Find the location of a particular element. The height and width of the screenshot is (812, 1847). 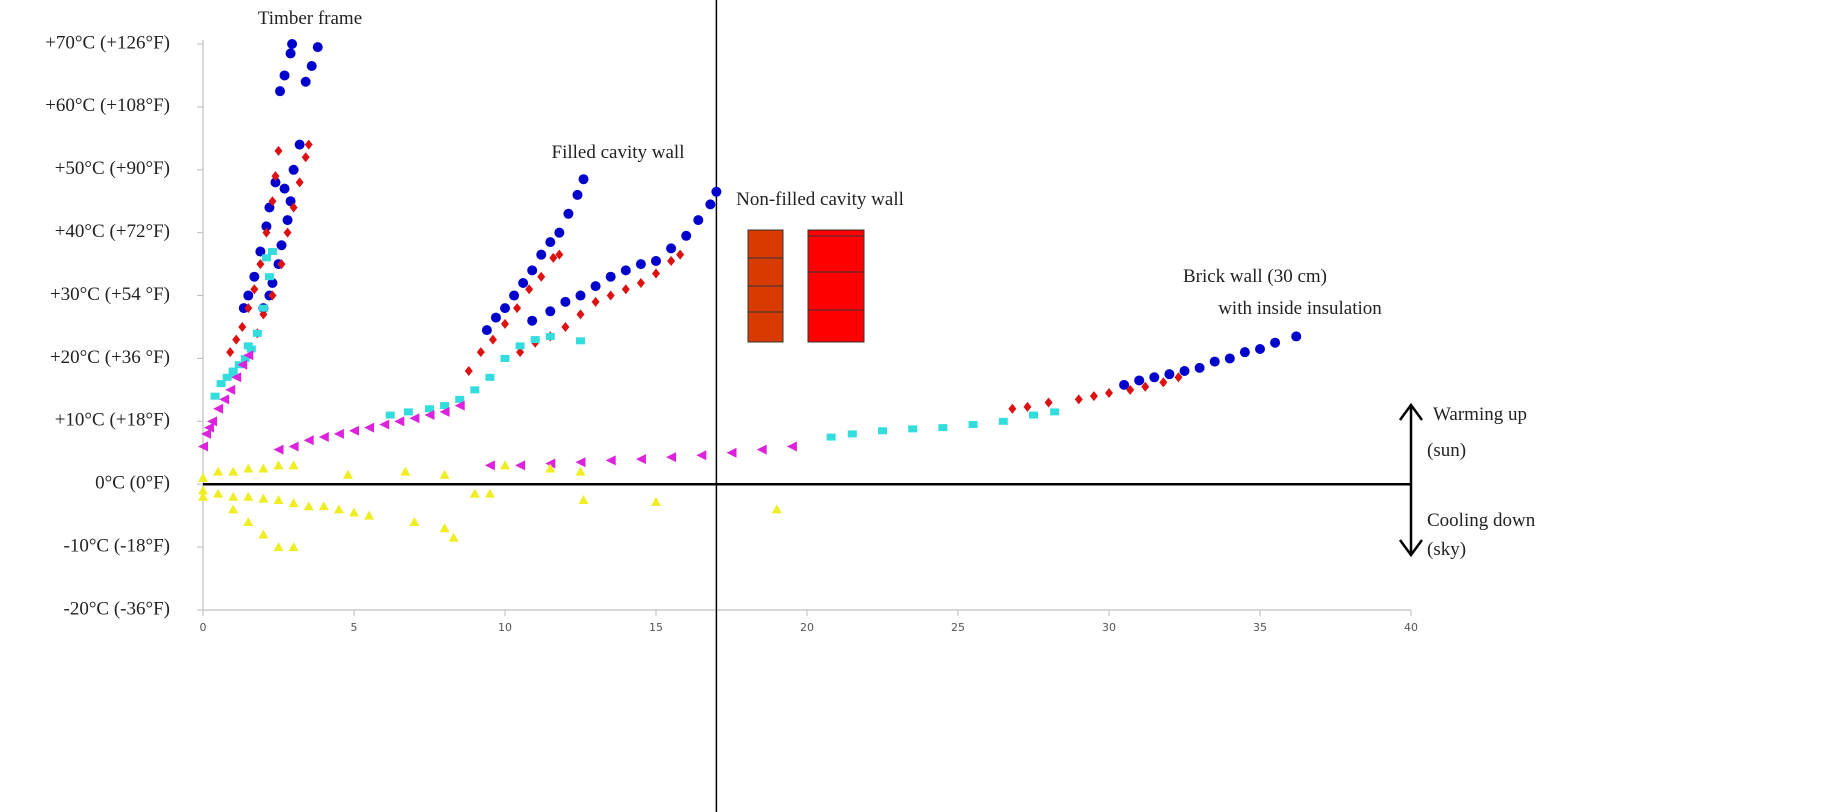

x-tick-label: 25 is located at coordinates (958, 627).